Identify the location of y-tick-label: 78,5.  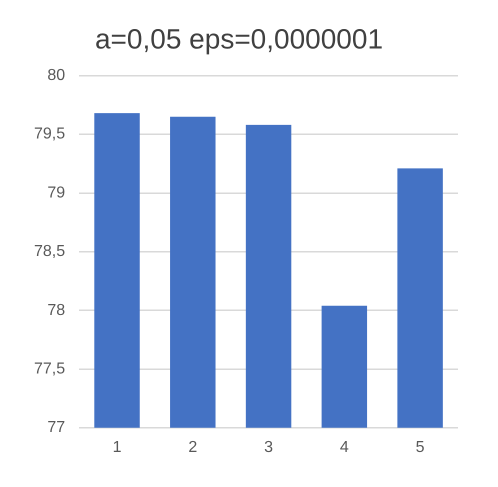
(50, 251).